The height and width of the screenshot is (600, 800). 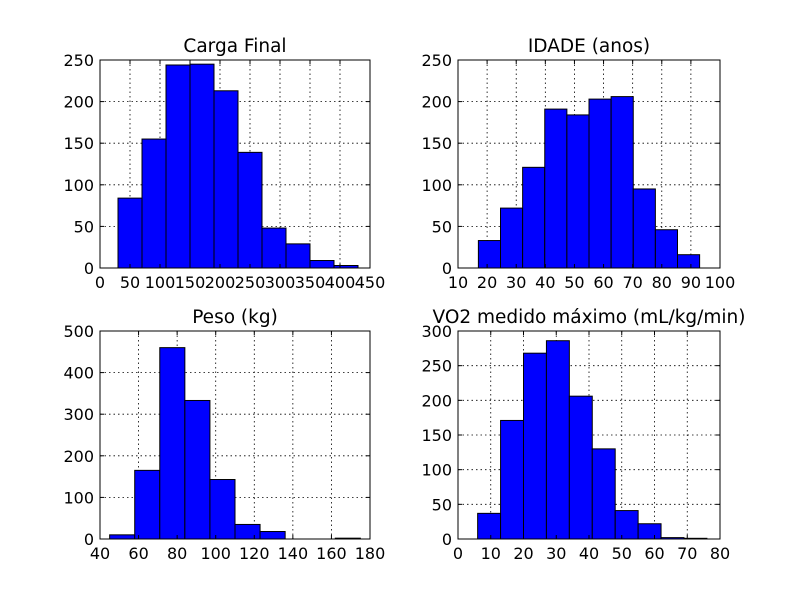 I want to click on x-tick-label: 90, so click(x=691, y=282).